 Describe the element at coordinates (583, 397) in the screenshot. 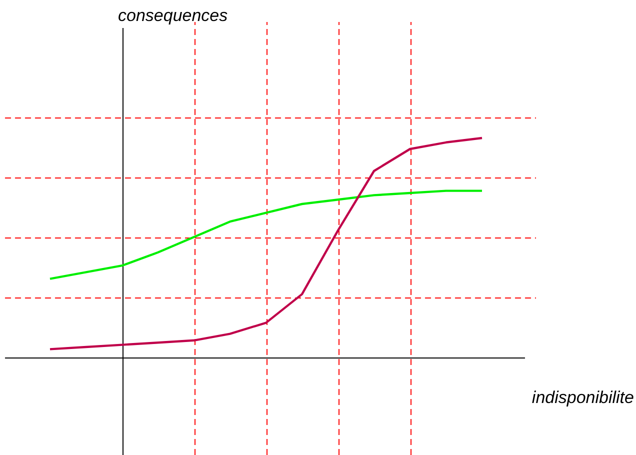

I see `text: indisponibilite` at that location.